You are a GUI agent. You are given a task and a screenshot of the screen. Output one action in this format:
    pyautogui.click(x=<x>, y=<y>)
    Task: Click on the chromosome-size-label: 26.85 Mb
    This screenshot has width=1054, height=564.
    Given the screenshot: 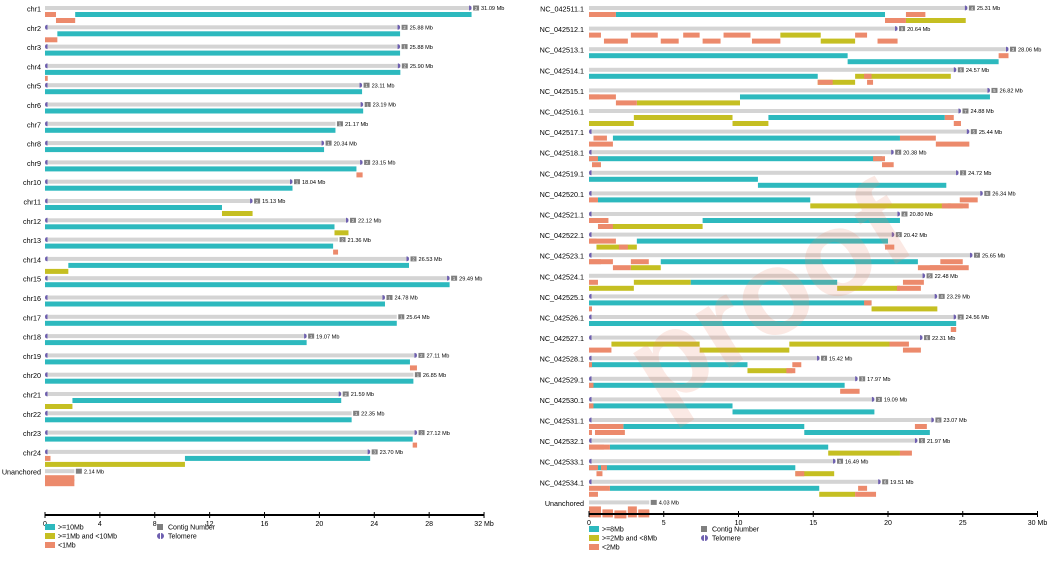 What is the action you would take?
    pyautogui.click(x=434, y=376)
    